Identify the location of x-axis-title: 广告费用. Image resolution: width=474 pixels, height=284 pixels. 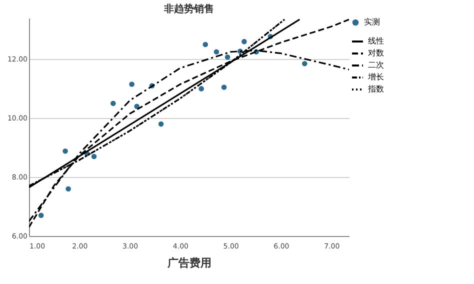
(189, 263).